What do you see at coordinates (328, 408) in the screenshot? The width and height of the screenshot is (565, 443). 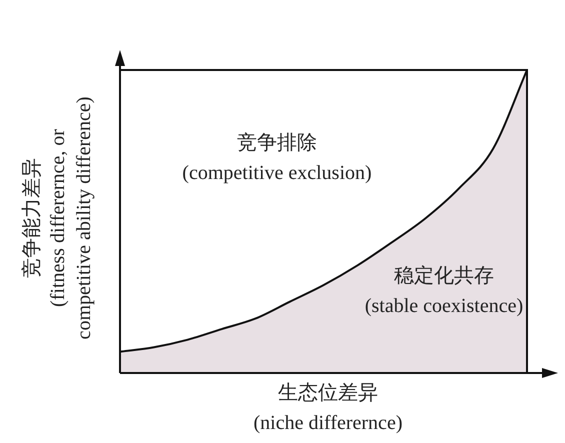 I see `xlabel: 生态位差异 (niche differernce)` at bounding box center [328, 408].